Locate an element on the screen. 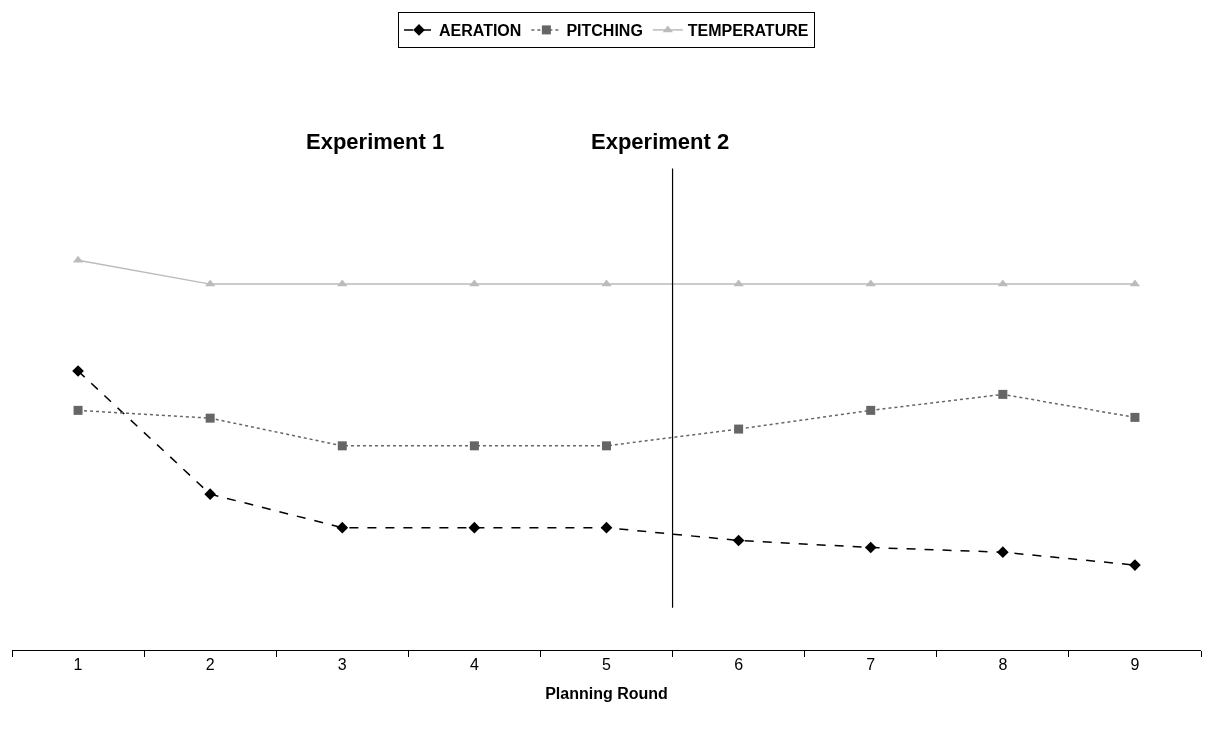 The width and height of the screenshot is (1231, 740). x-tick-label: 3 is located at coordinates (342, 665).